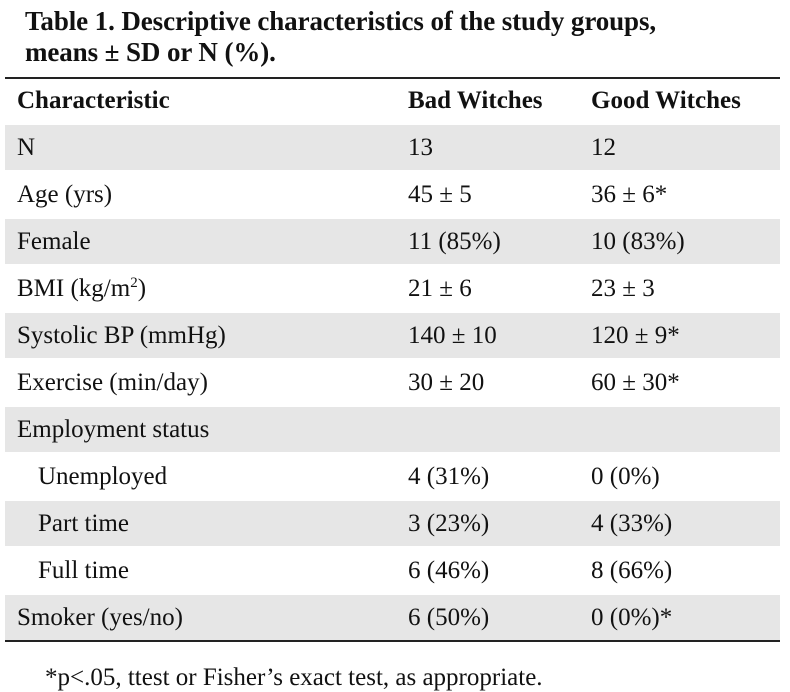 Image resolution: width=790 pixels, height=692 pixels. I want to click on table-row: N 13 12, so click(392, 147).